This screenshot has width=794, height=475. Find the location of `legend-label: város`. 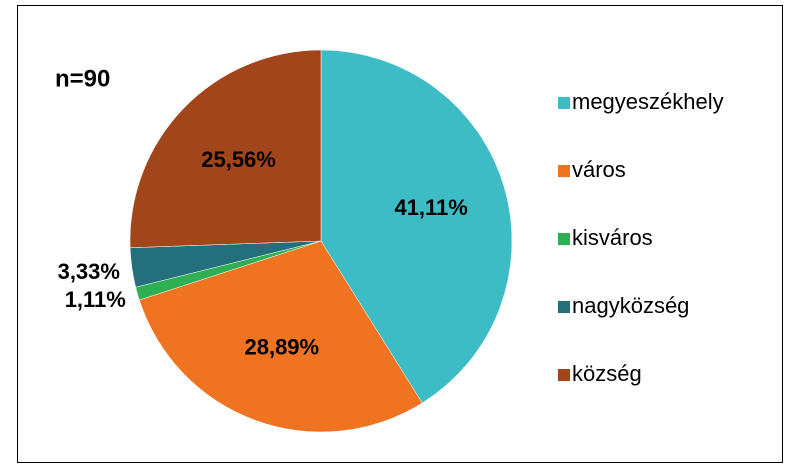

legend-label: város is located at coordinates (599, 169).